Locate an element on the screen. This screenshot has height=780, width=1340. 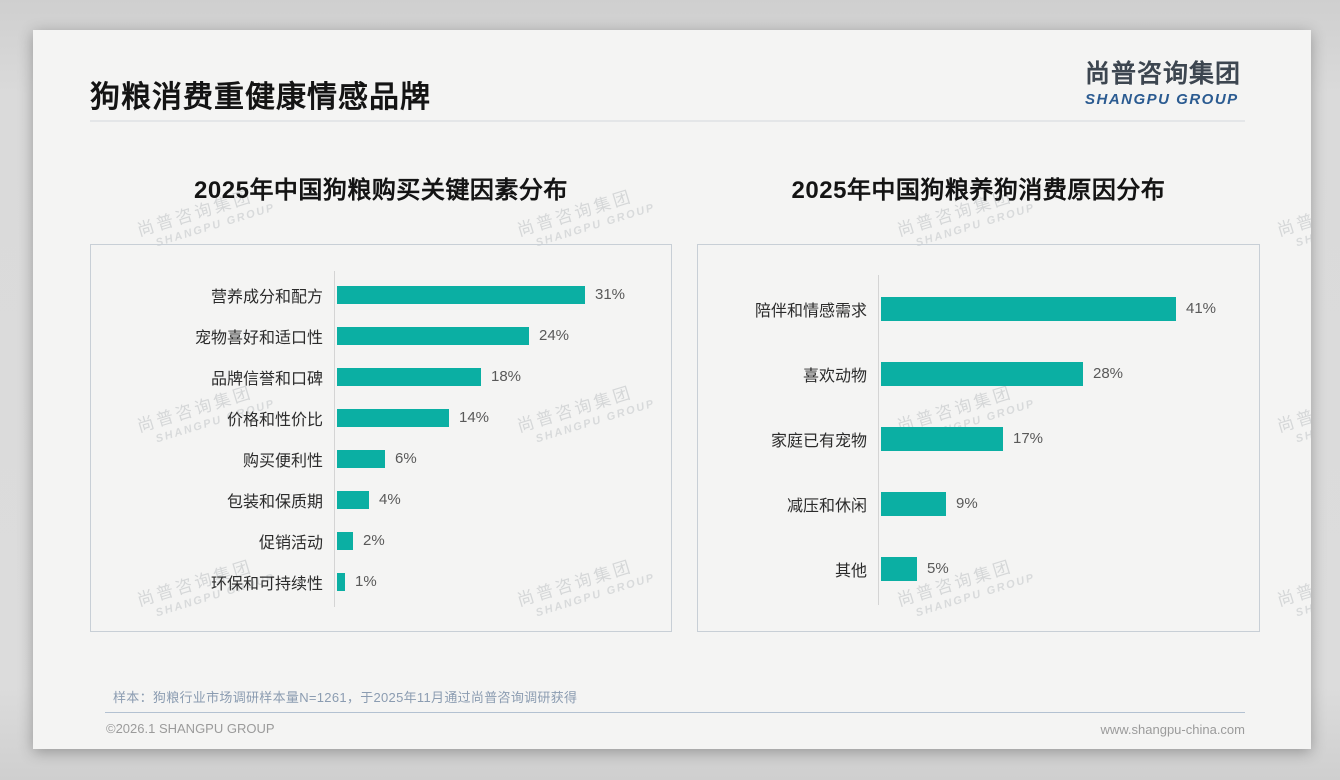
value-label: 14% is located at coordinates (474, 417).